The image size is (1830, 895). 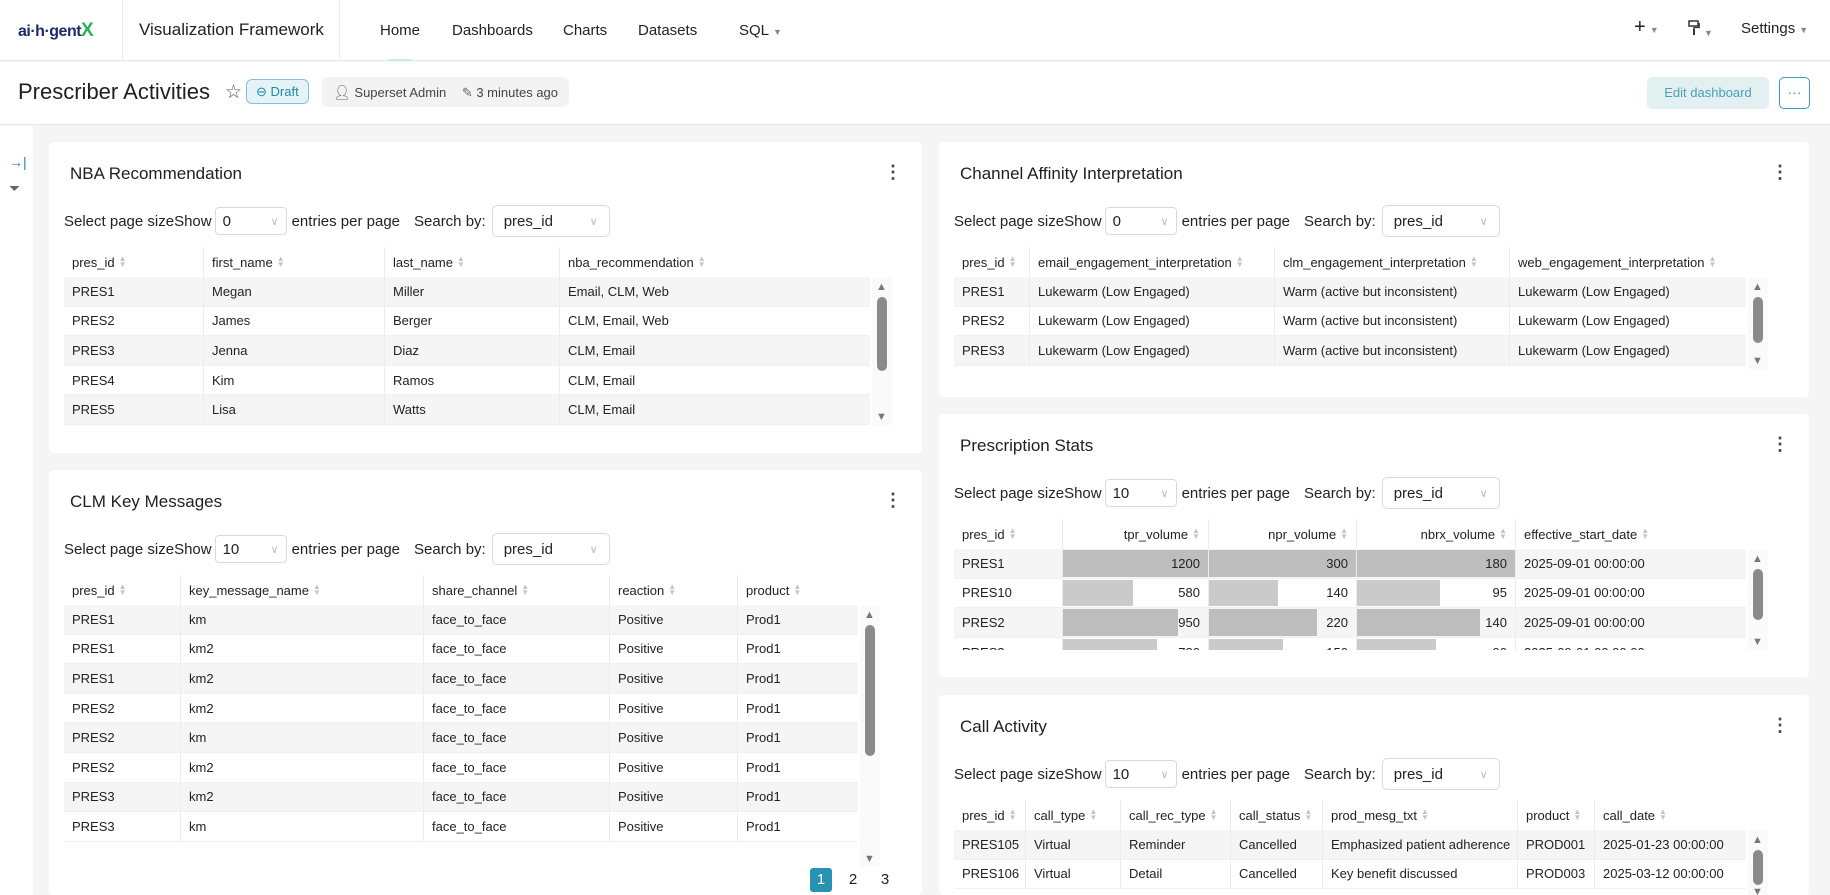 I want to click on page-2-button: 2, so click(x=853, y=879).